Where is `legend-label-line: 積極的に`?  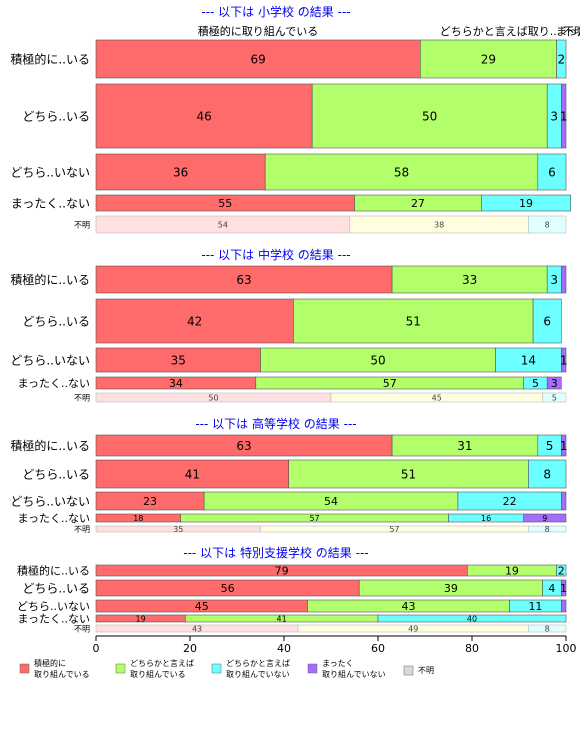 legend-label-line: 積極的に is located at coordinates (50, 663).